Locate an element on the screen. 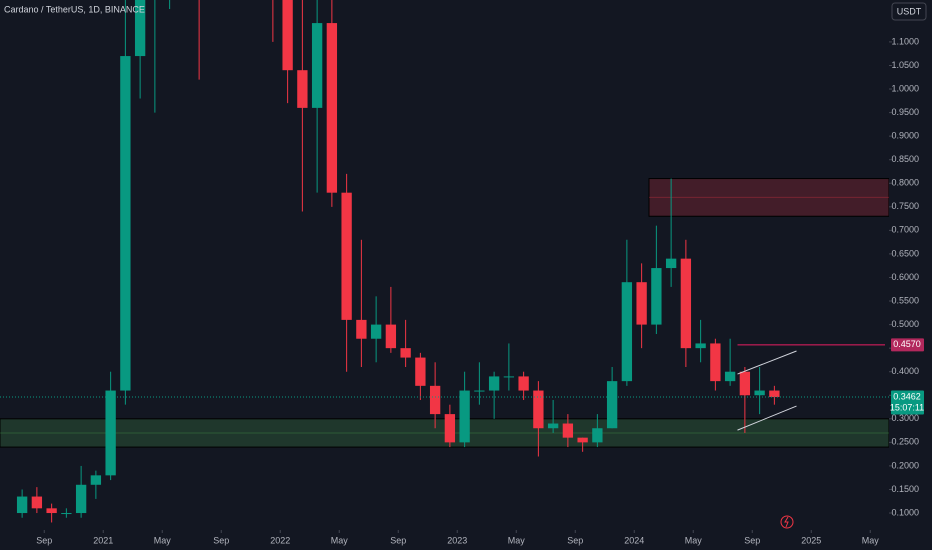  y-tick-label: 0.3000 is located at coordinates (905, 418).